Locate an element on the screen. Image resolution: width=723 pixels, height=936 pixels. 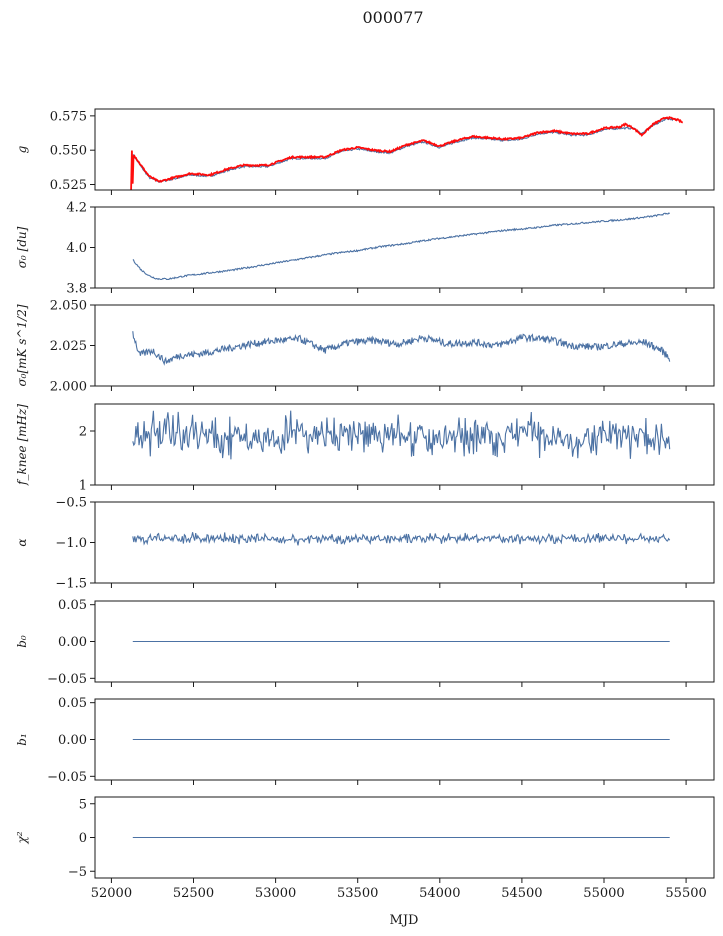
x-axis-label: MJD is located at coordinates (404, 920).